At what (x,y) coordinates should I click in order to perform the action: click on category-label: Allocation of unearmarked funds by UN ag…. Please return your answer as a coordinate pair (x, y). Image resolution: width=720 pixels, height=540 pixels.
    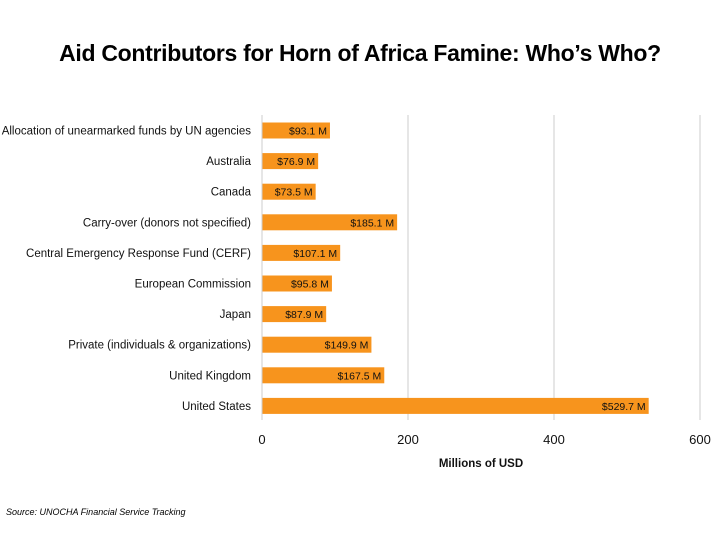
    Looking at the image, I should click on (127, 132).